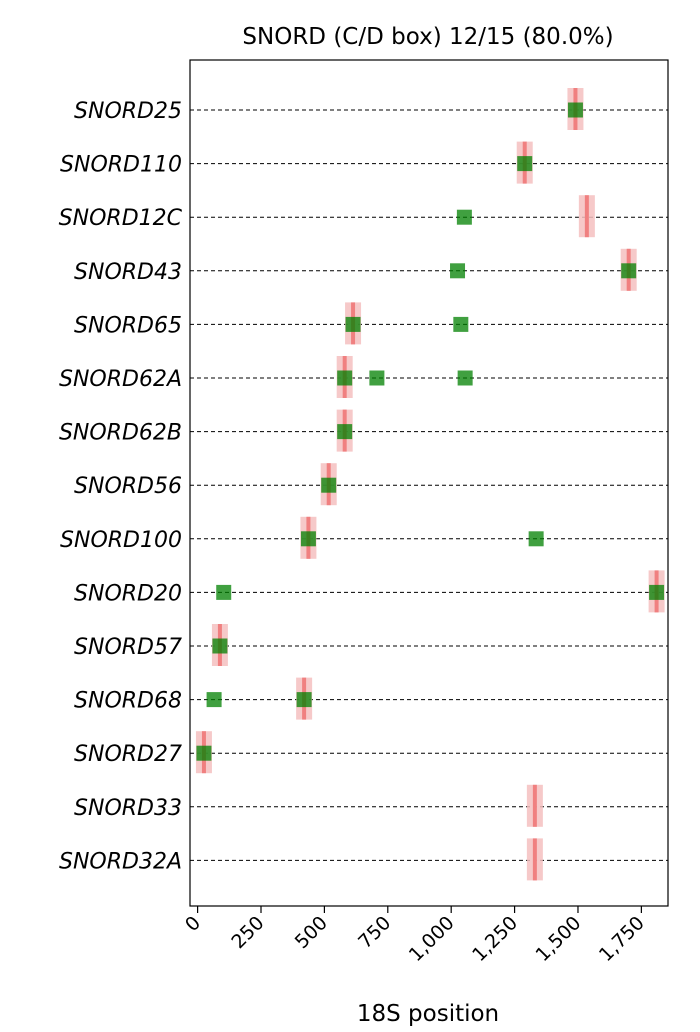  I want to click on x-tick-label: 1,250, so click(495, 939).